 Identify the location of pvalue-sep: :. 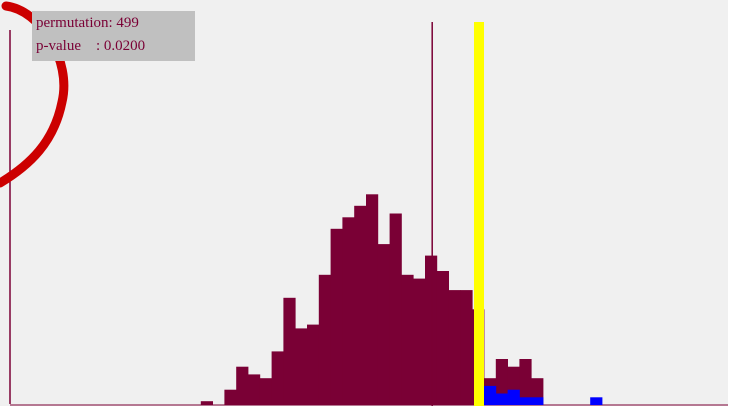
(98, 46).